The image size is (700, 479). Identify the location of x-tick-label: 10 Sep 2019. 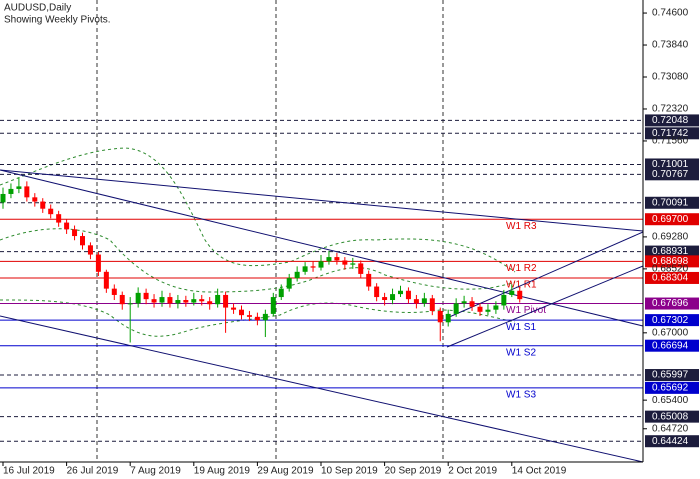
(349, 471).